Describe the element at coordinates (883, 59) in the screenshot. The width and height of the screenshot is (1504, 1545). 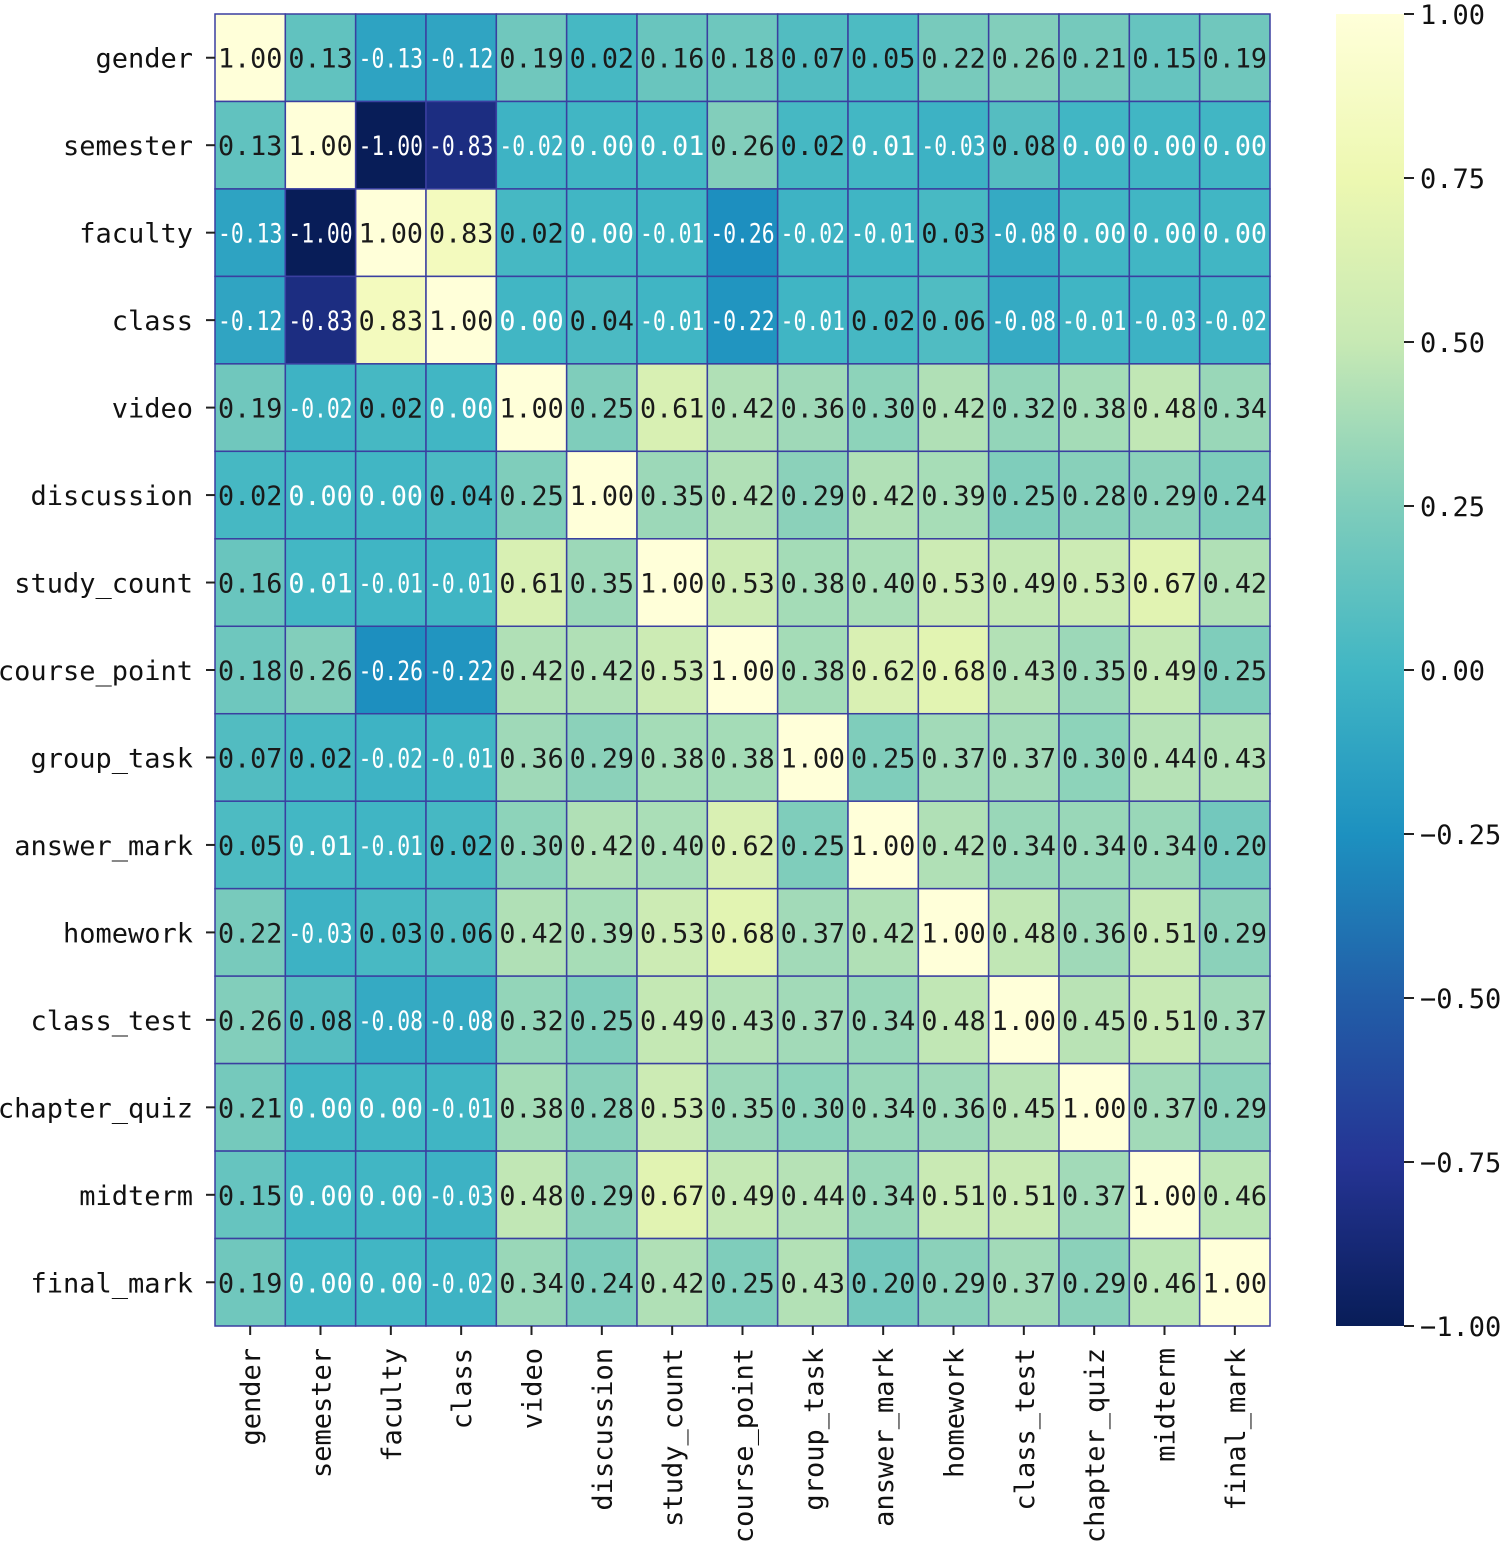
I see `heatmap-cell-label: 0.05` at that location.